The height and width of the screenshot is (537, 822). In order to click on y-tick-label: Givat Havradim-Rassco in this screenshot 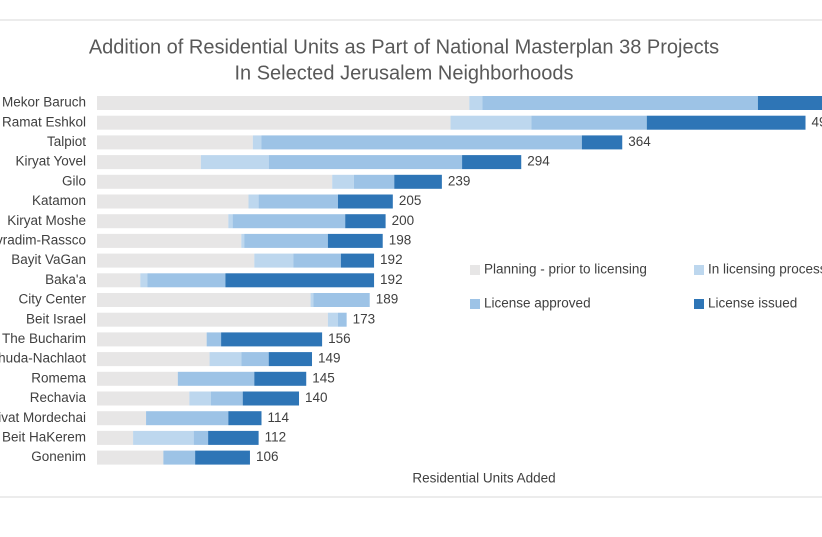, I will do `click(43, 239)`.